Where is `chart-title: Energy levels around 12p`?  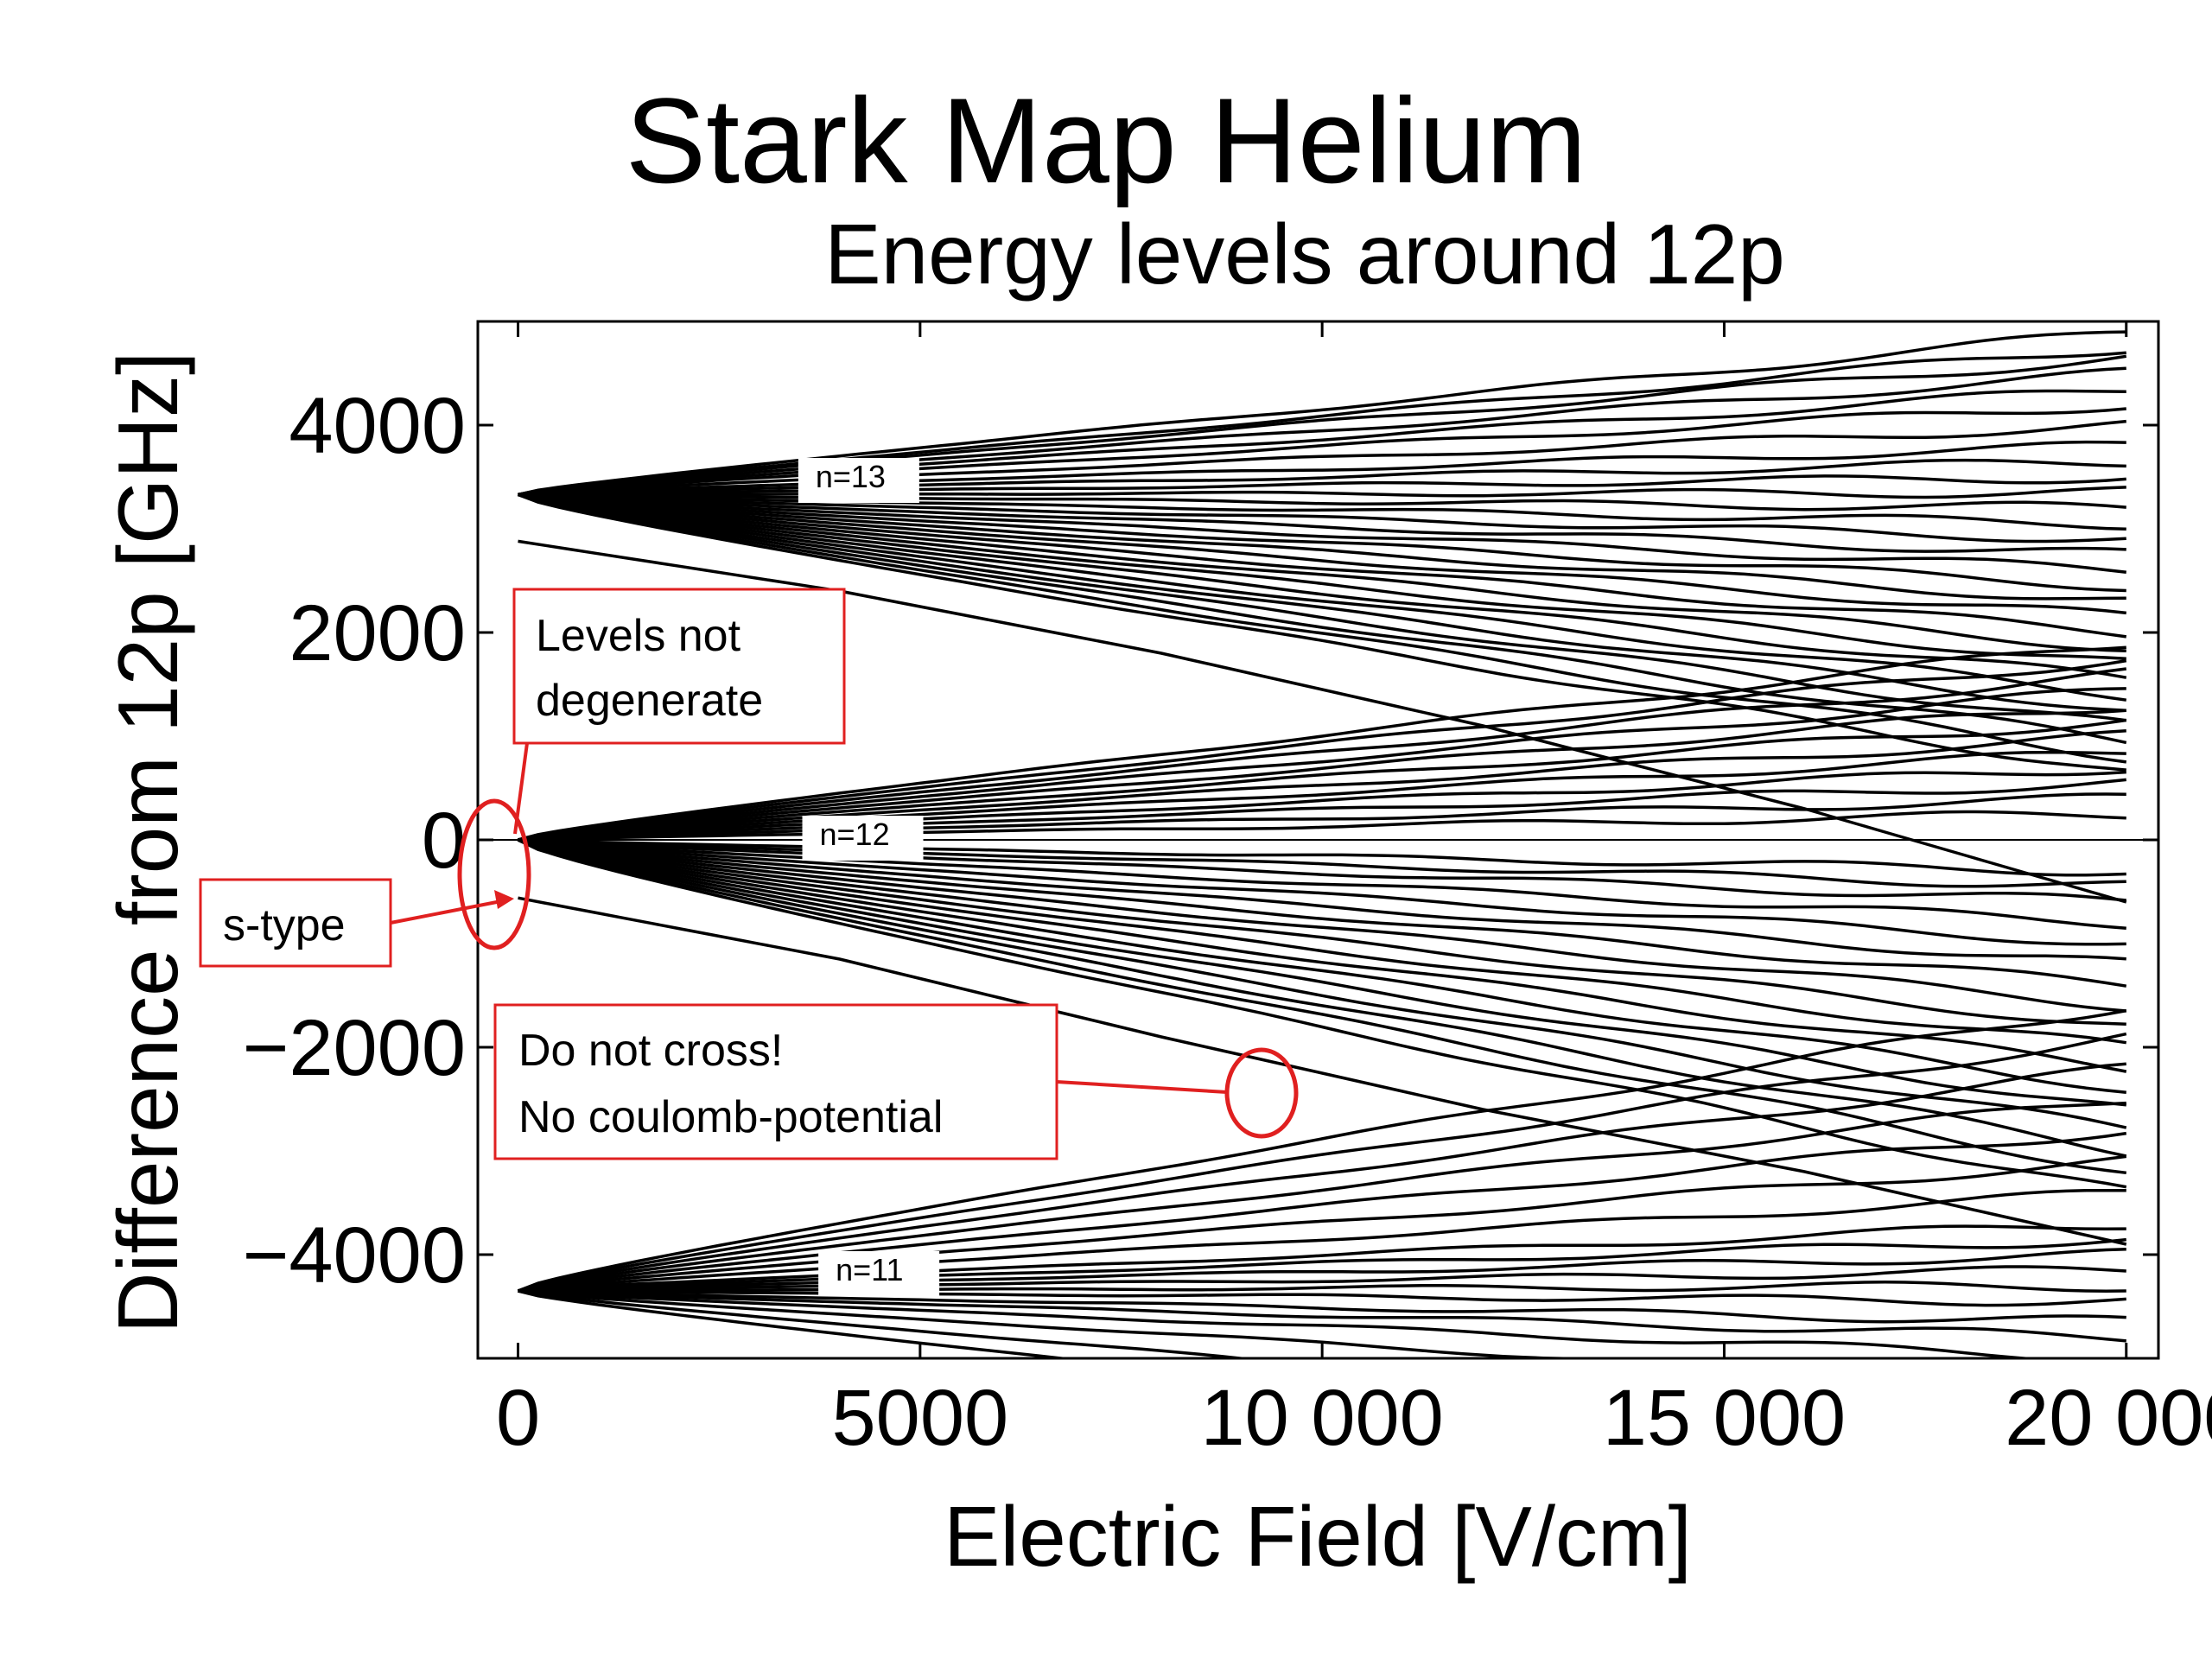 chart-title: Energy levels around 12p is located at coordinates (1304, 254).